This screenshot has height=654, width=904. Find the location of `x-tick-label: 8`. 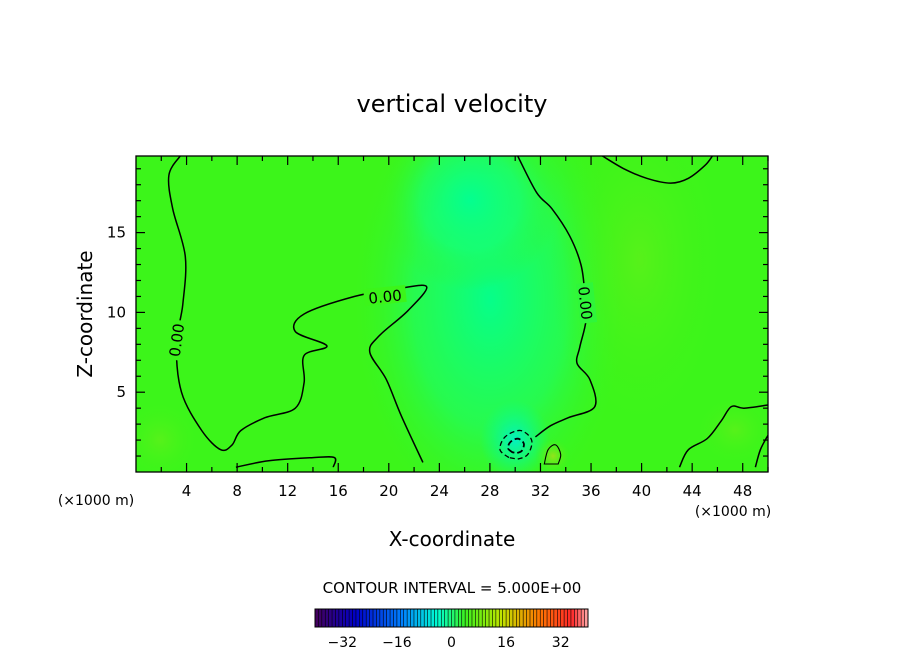

x-tick-label: 8 is located at coordinates (237, 491).